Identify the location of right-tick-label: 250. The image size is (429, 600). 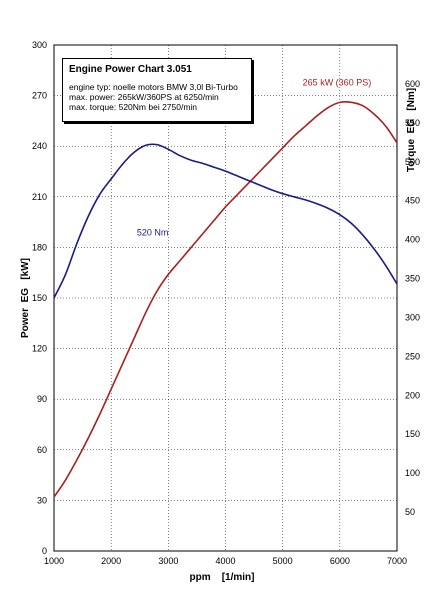
(412, 356).